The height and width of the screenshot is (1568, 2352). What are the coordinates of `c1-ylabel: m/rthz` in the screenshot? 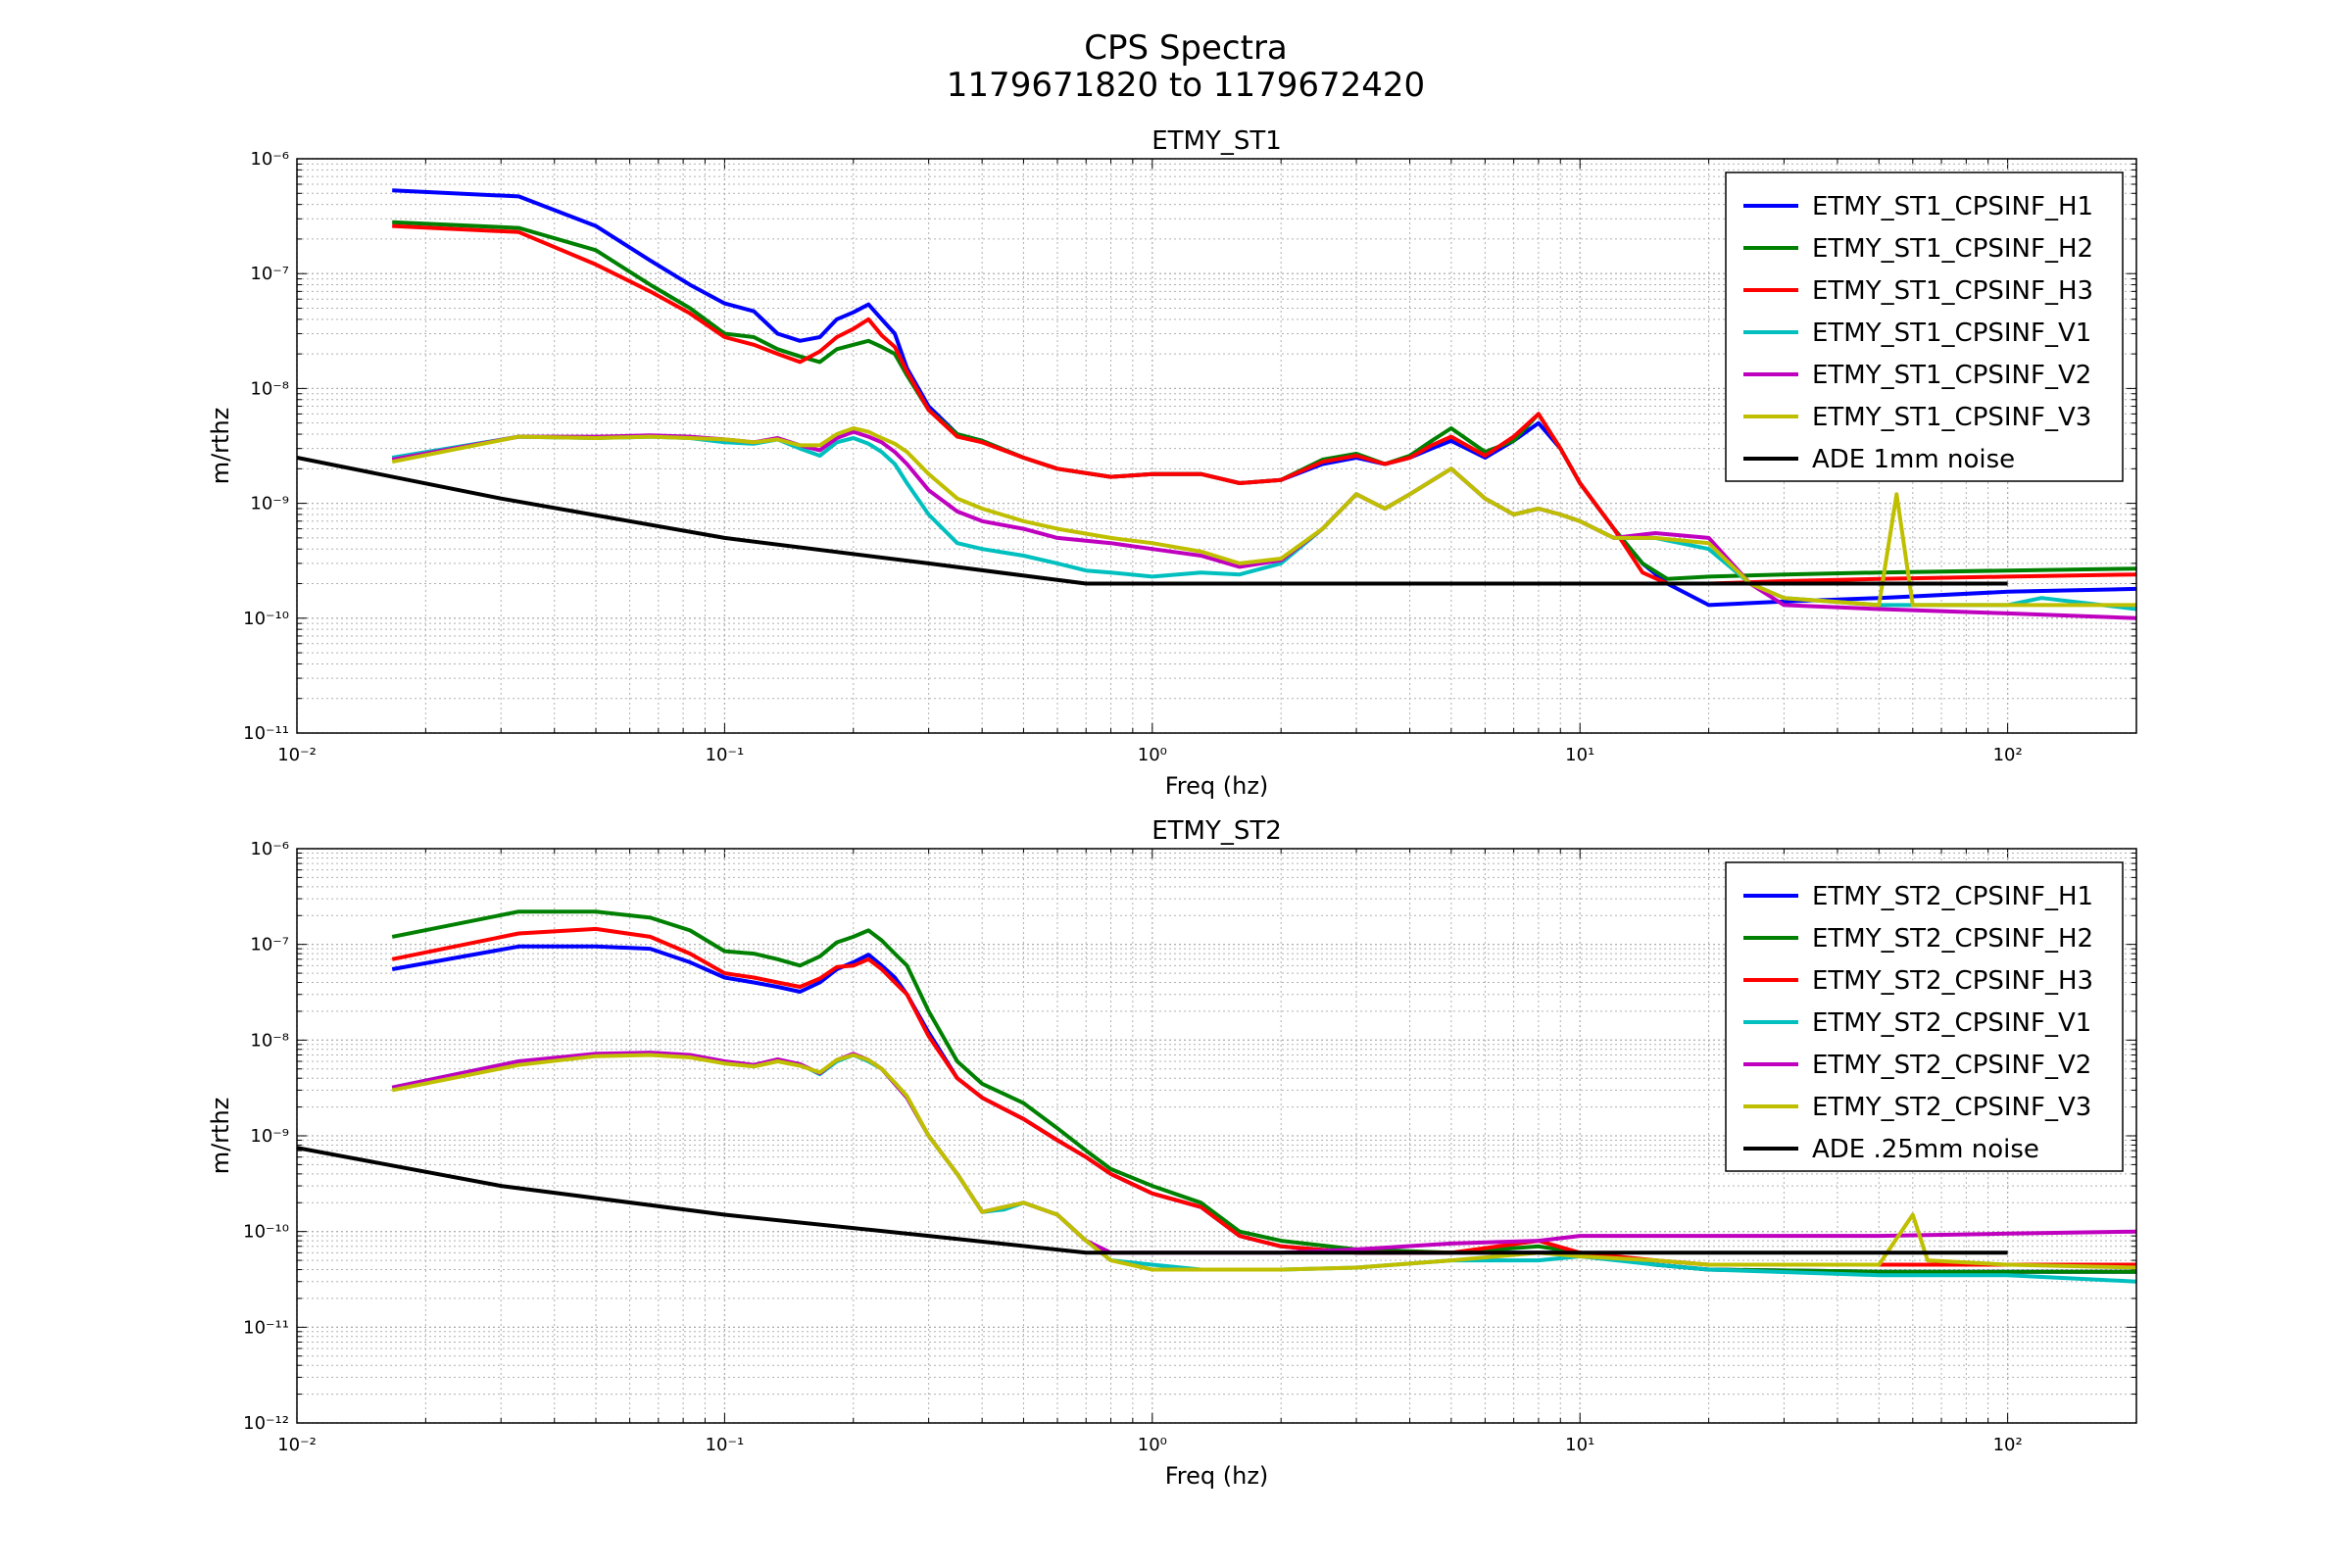 It's located at (220, 1136).